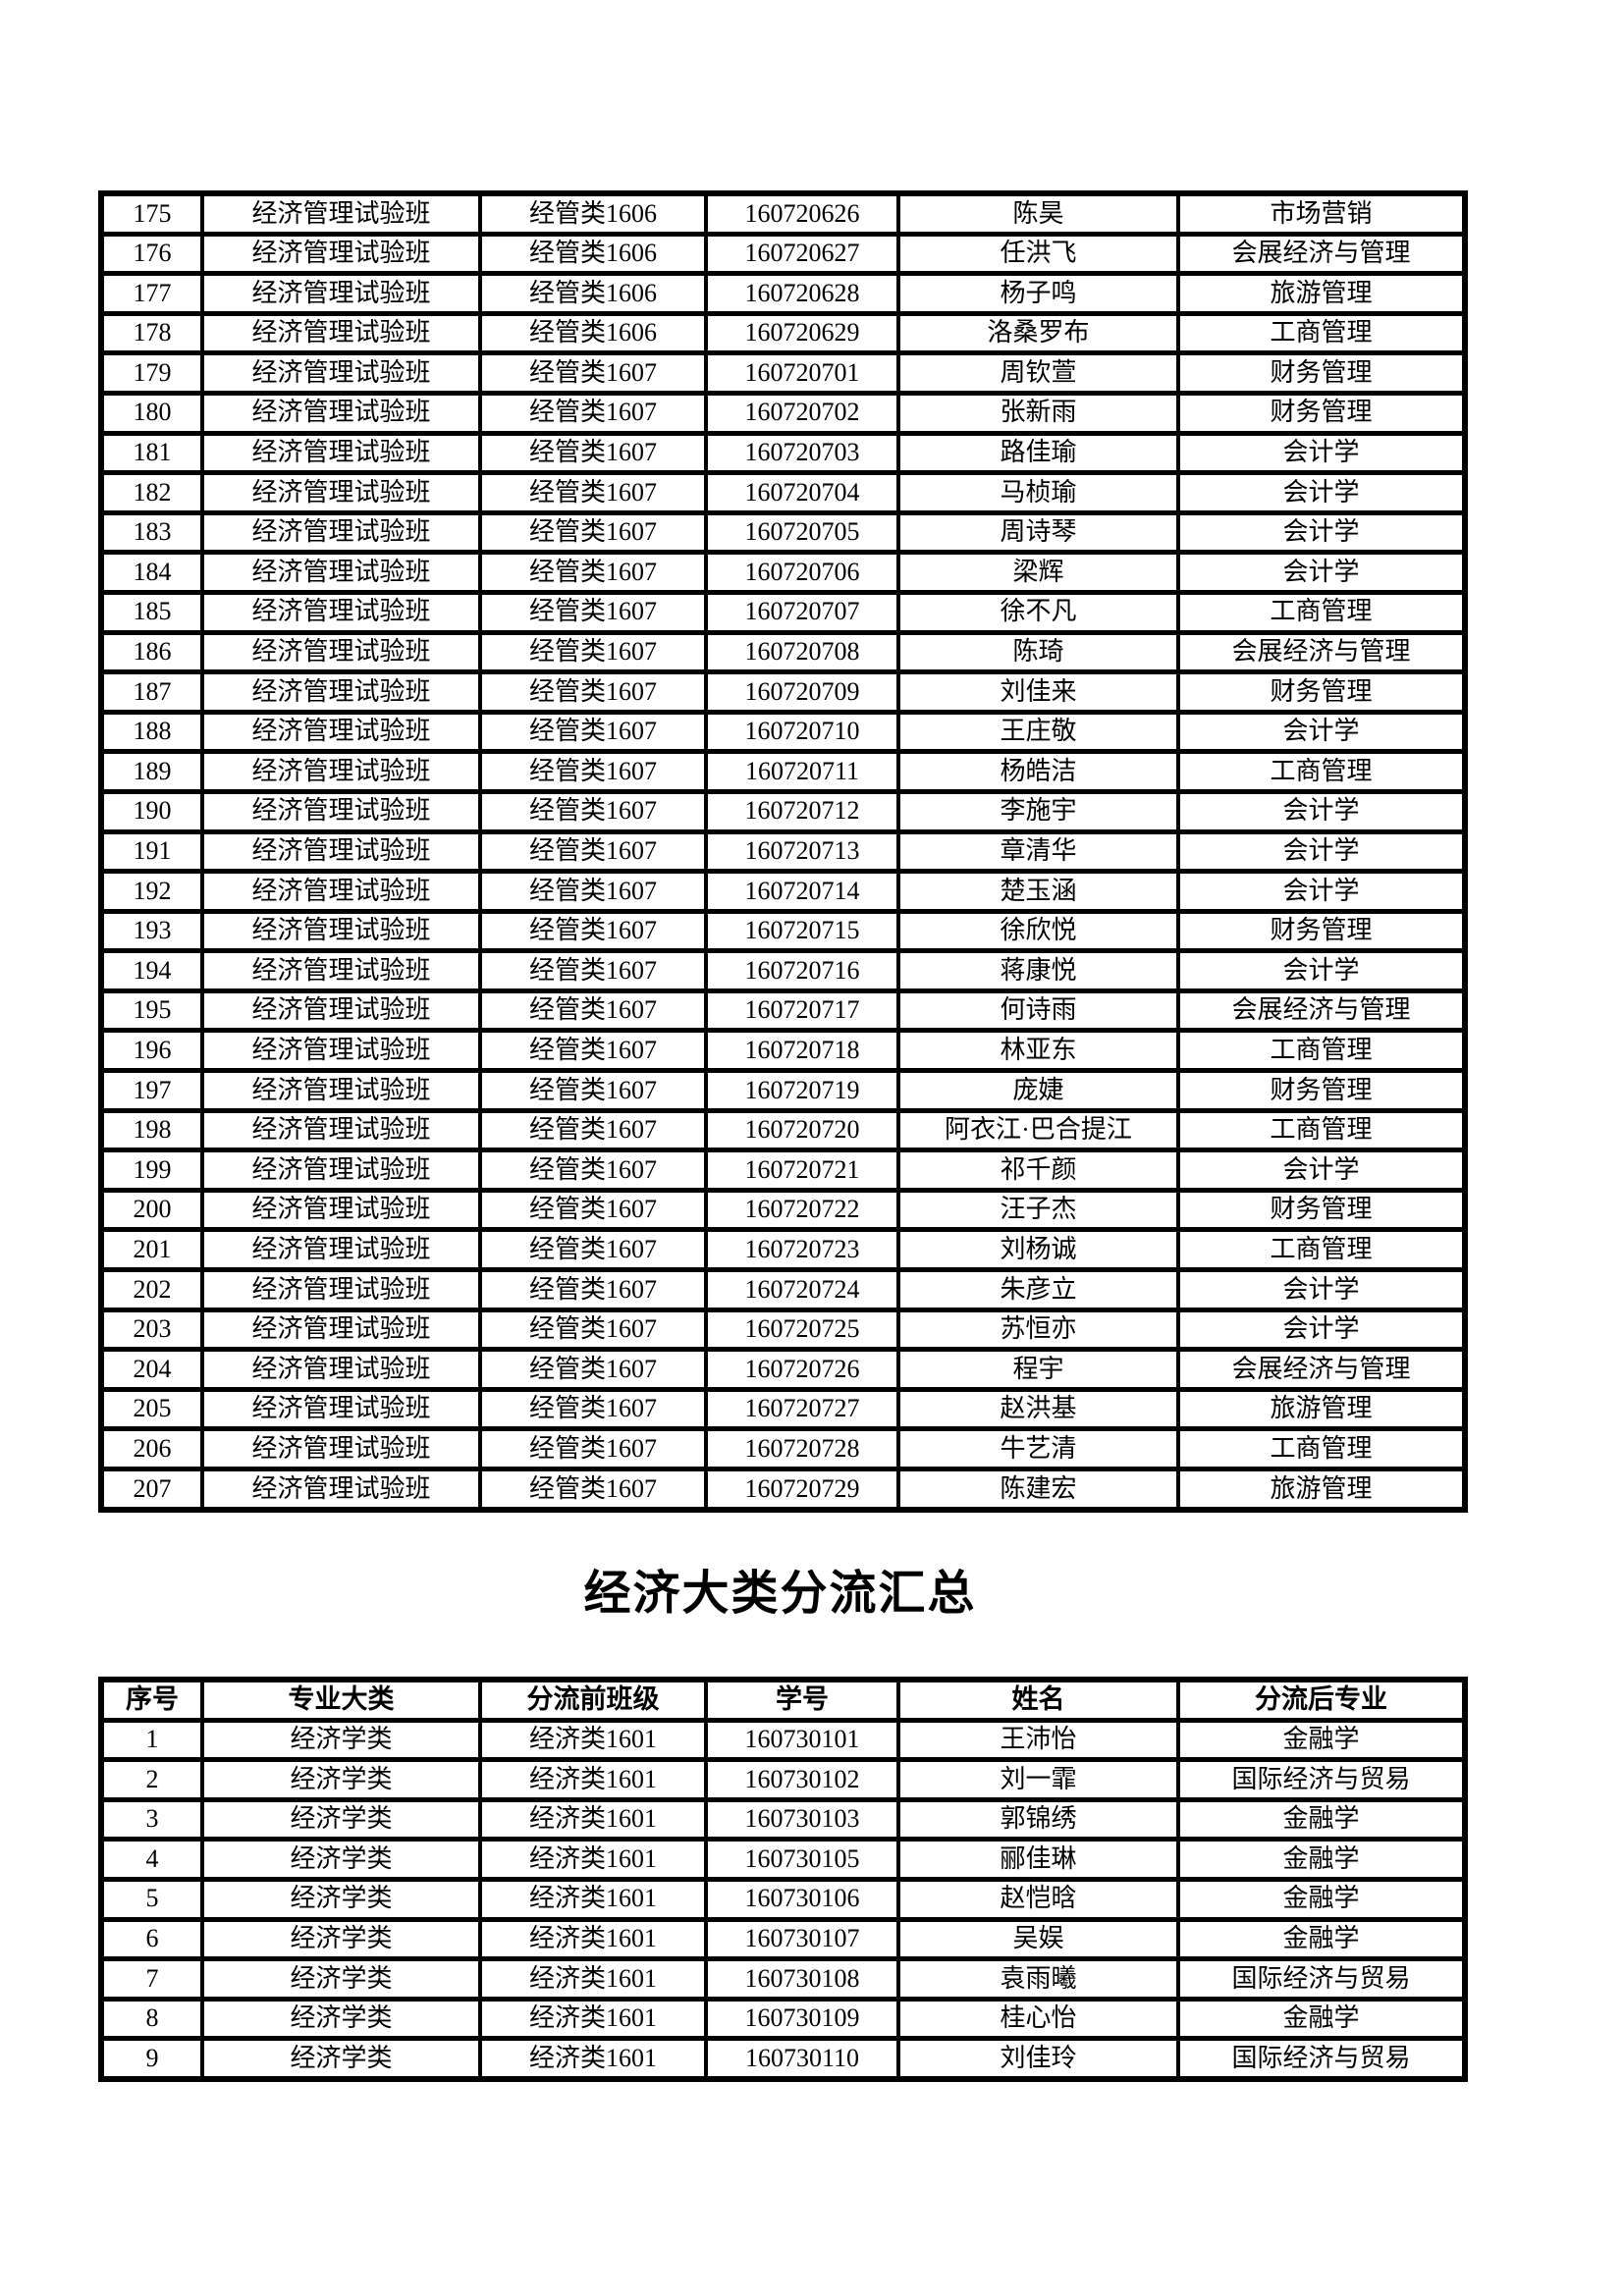 The image size is (1624, 2296). I want to click on table-cell: 160720725, so click(802, 1330).